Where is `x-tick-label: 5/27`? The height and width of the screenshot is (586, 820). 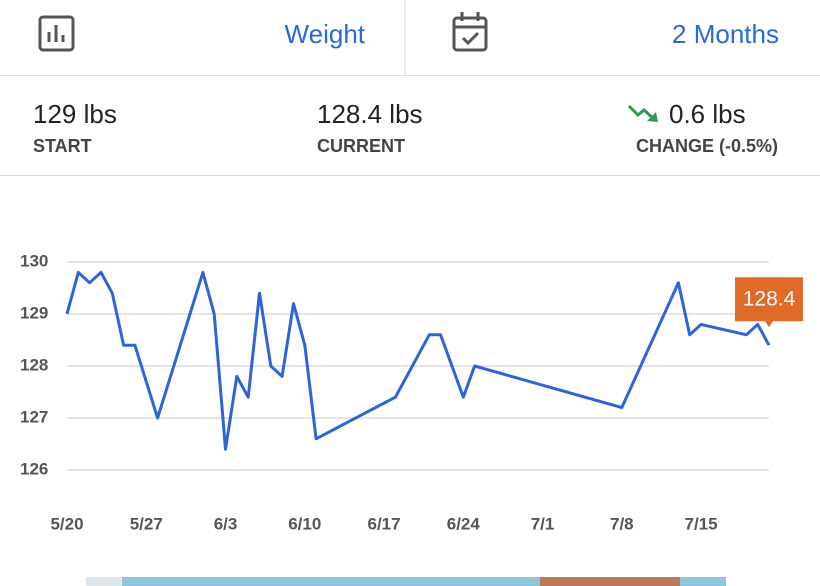
x-tick-label: 5/27 is located at coordinates (146, 523).